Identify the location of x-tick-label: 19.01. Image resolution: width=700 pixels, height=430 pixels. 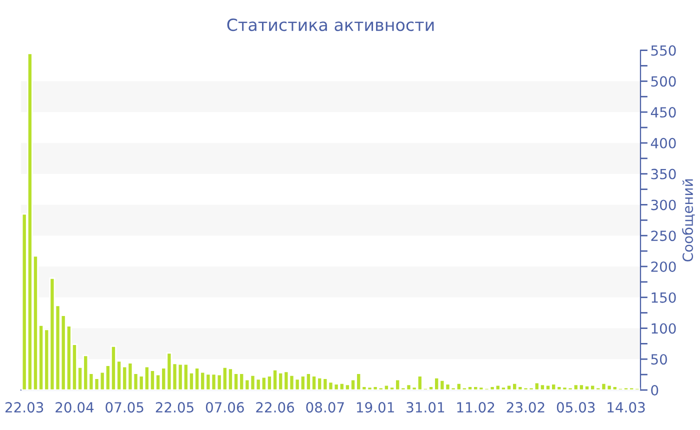
(375, 407).